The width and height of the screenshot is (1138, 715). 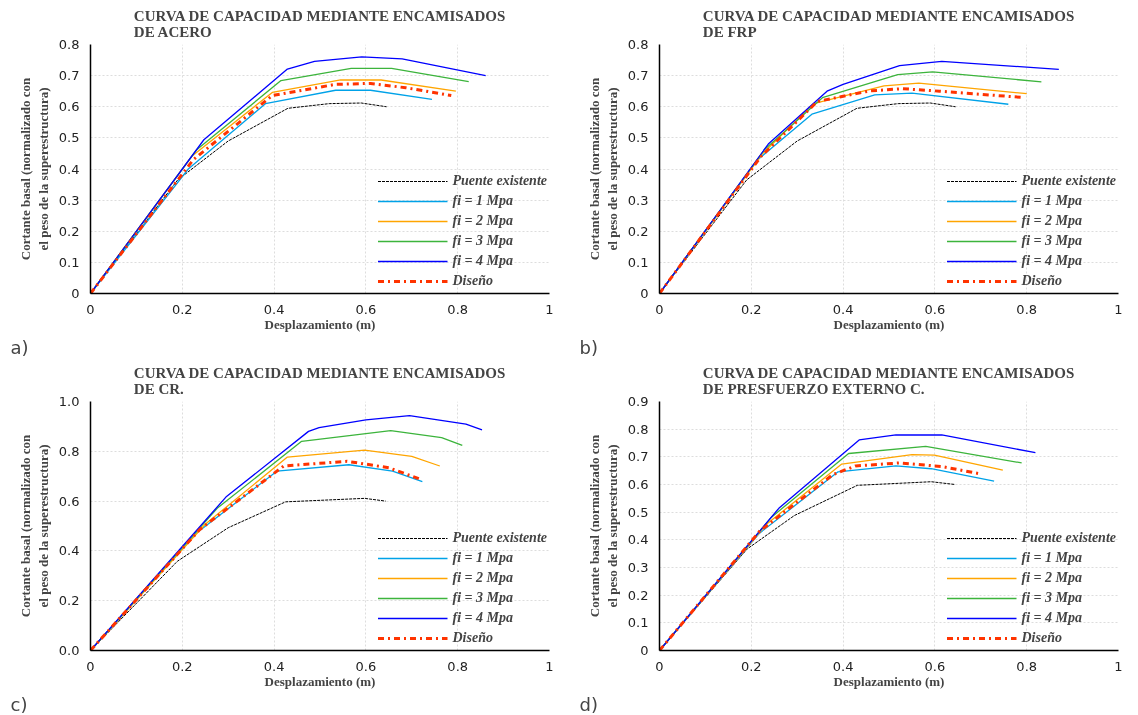 I want to click on chart-title: CURVA DE CAPACIDAD MEDIANTE ENCAMISADOS DE CR., so click(x=319, y=380).